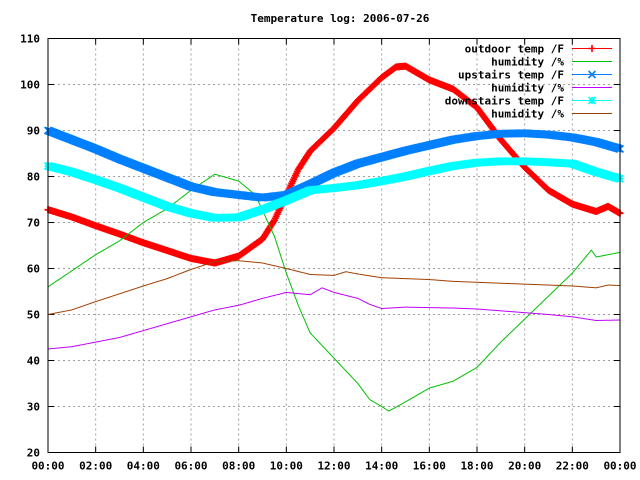  I want to click on series-markers, so click(334, 189).